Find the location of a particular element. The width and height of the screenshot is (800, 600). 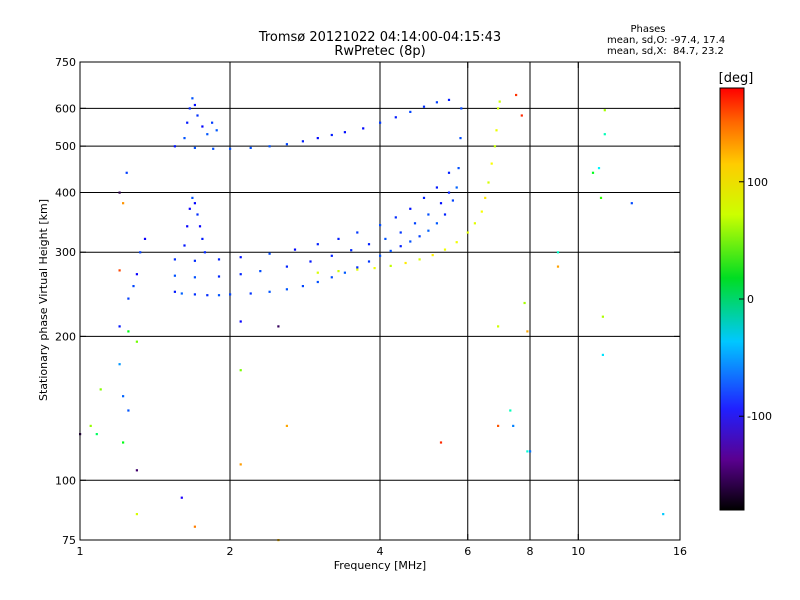

y-tick-label: 200 is located at coordinates (65, 336).